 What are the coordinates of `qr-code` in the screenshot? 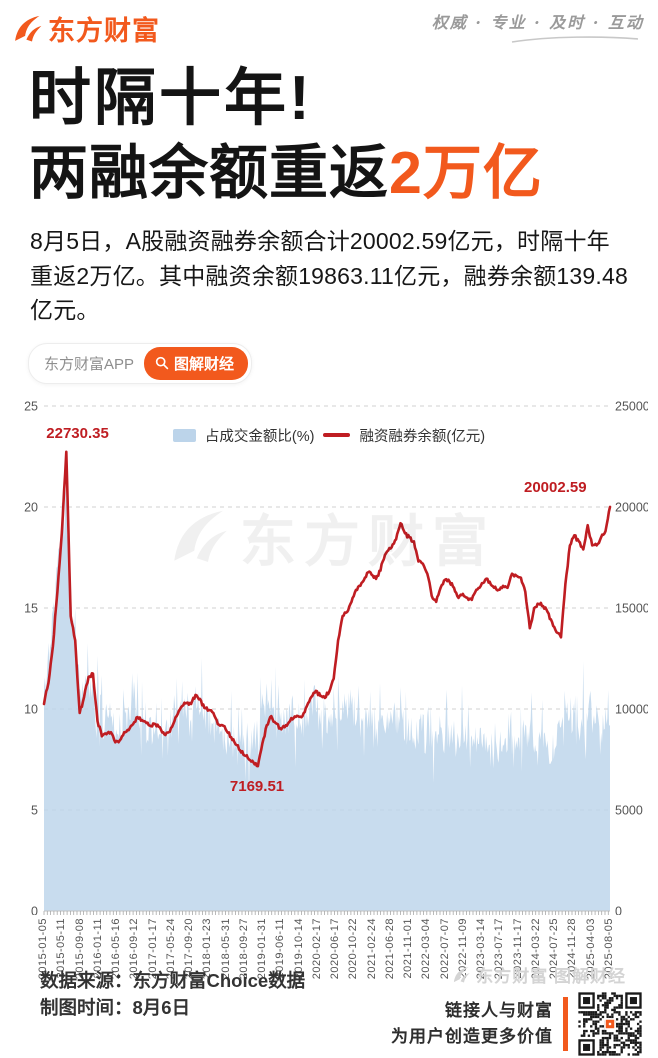 It's located at (610, 1024).